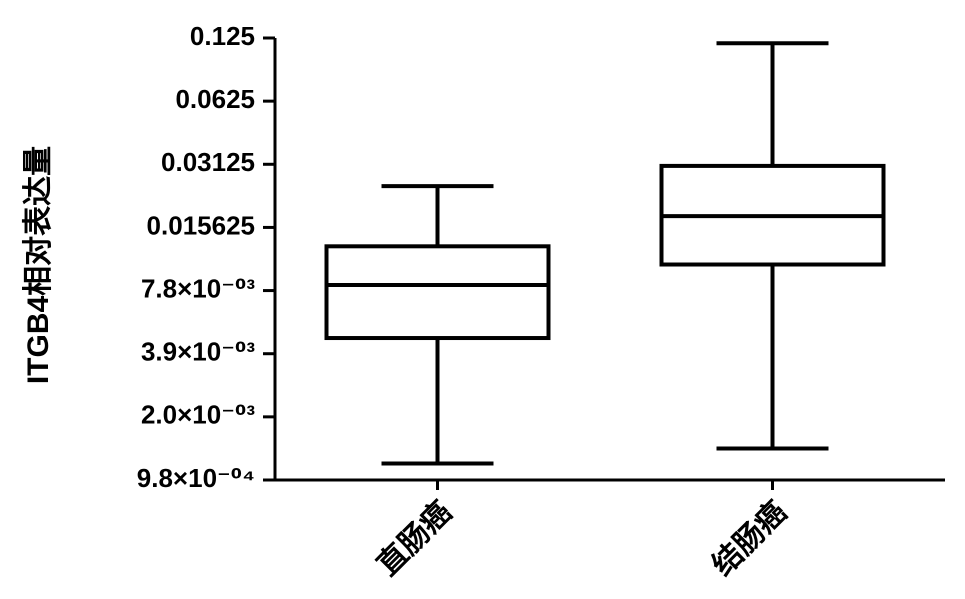 The image size is (965, 599). Describe the element at coordinates (201, 225) in the screenshot. I see `y-tick-label: 0.015625` at that location.